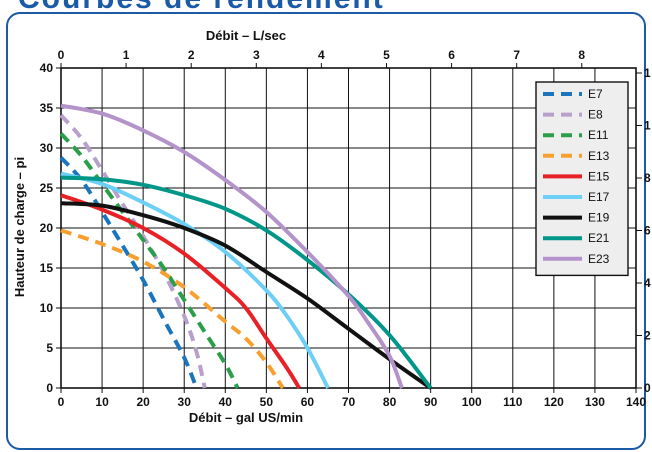  What do you see at coordinates (599, 218) in the screenshot?
I see `legend-label-e19: E19` at bounding box center [599, 218].